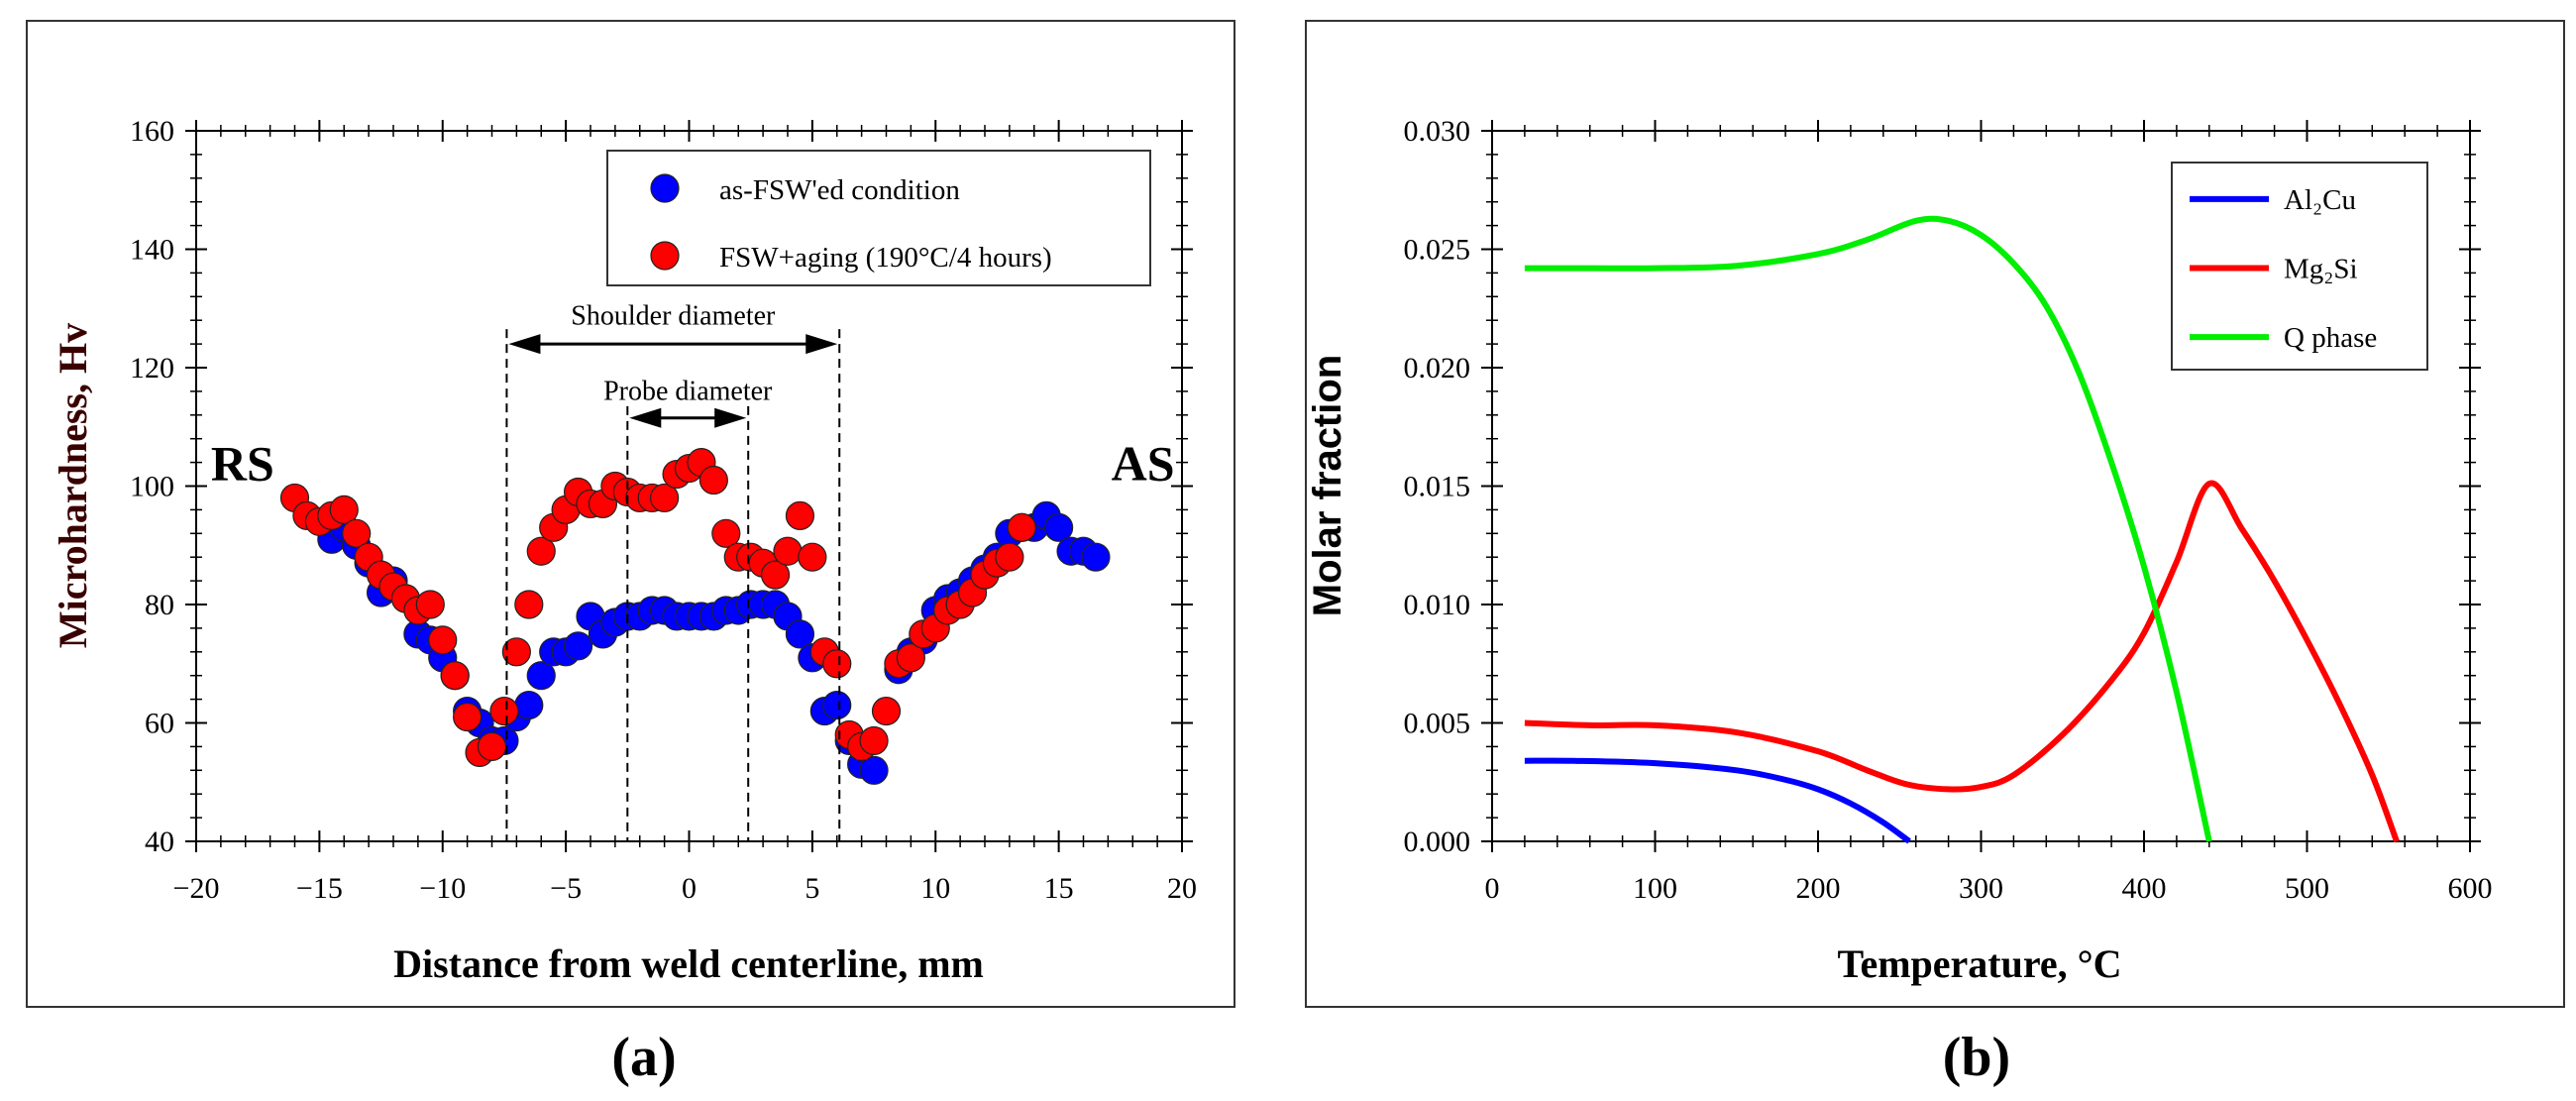 The image size is (2576, 1101). What do you see at coordinates (1438, 487) in the screenshot?
I see `y-tick-label: 0.015` at bounding box center [1438, 487].